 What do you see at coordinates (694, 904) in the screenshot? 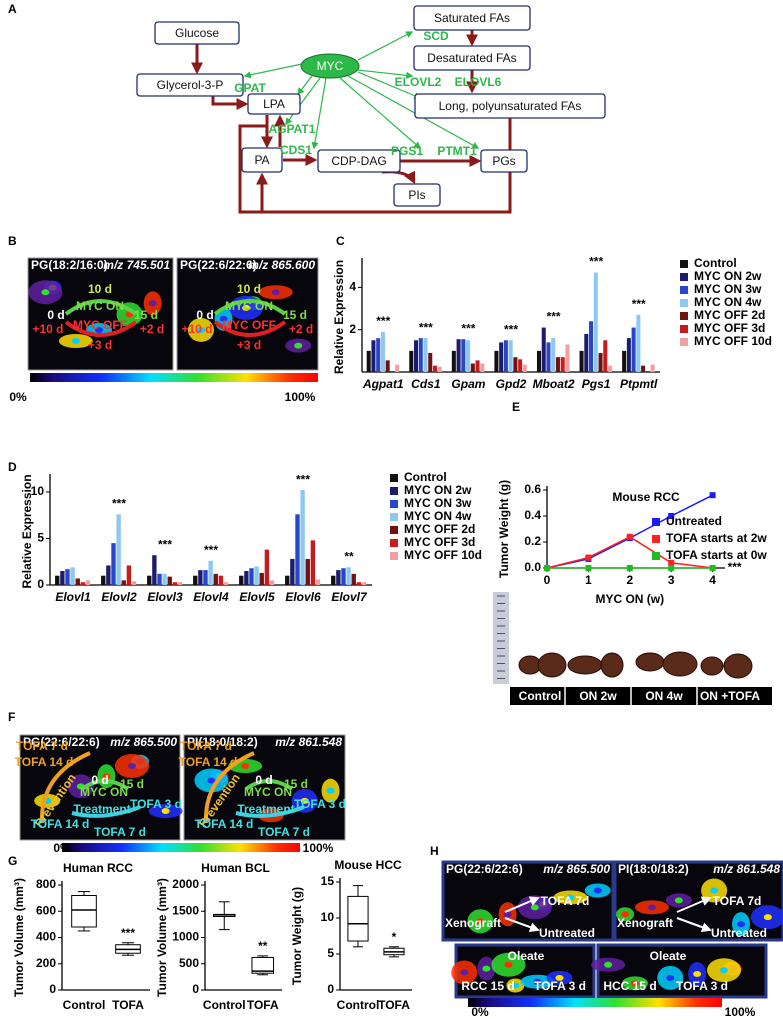
I see `arrow` at bounding box center [694, 904].